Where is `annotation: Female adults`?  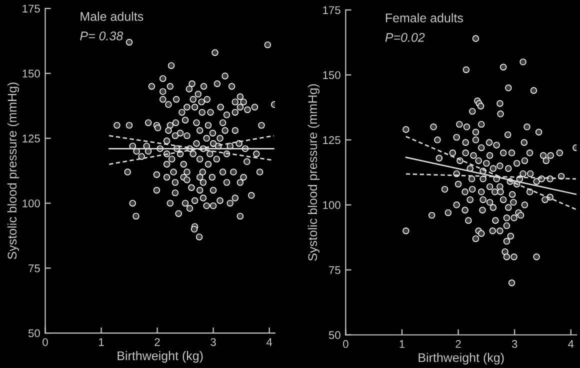
annotation: Female adults is located at coordinates (424, 17).